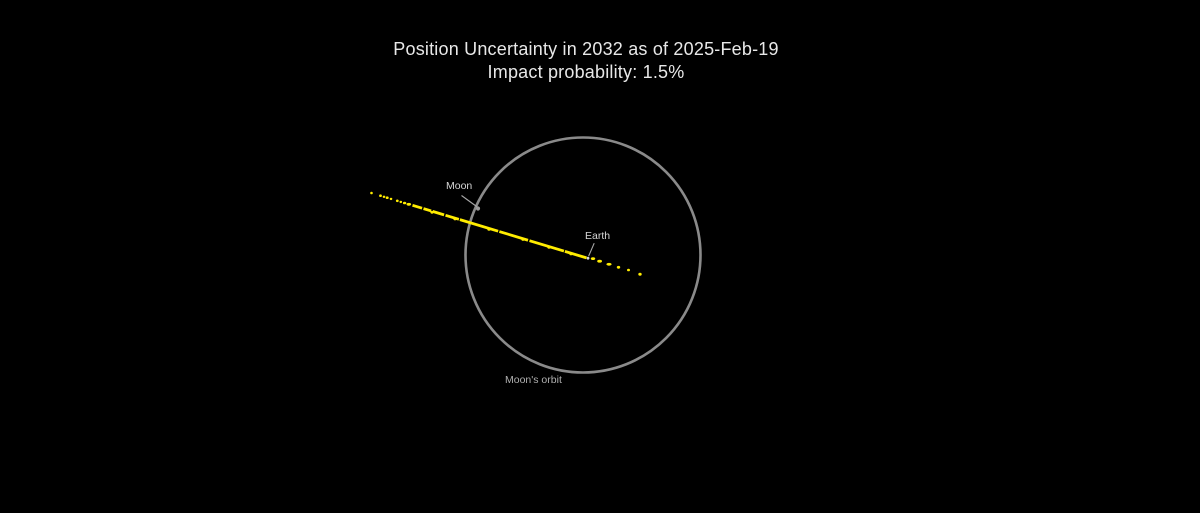  I want to click on moons-orbit-label: Moon's orbit, so click(533, 380).